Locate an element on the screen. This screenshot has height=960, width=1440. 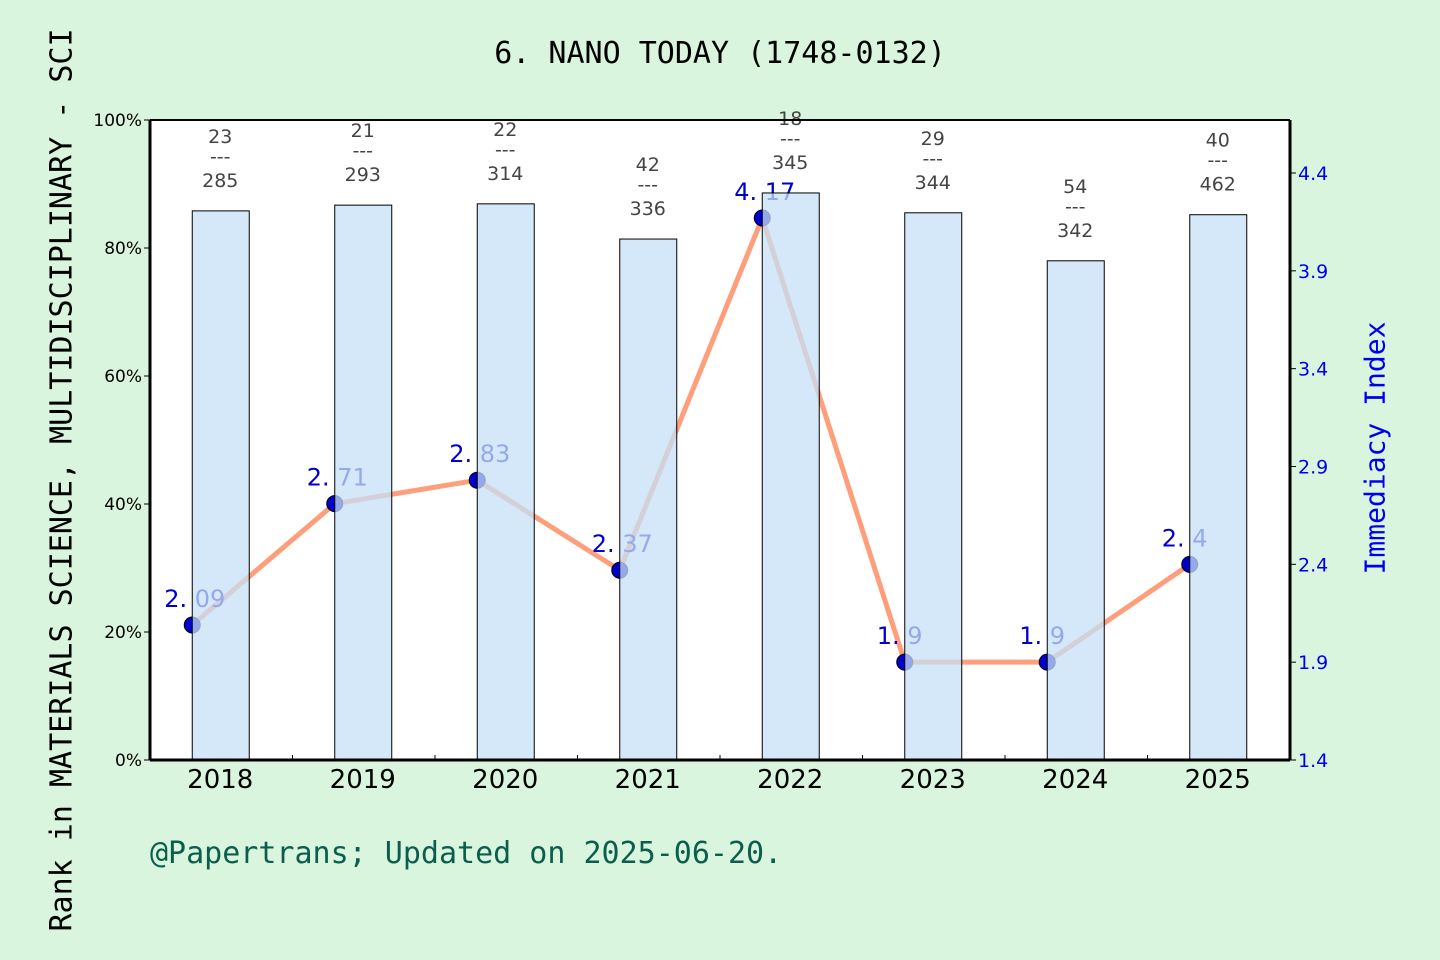
total-label: 344 is located at coordinates (933, 183).